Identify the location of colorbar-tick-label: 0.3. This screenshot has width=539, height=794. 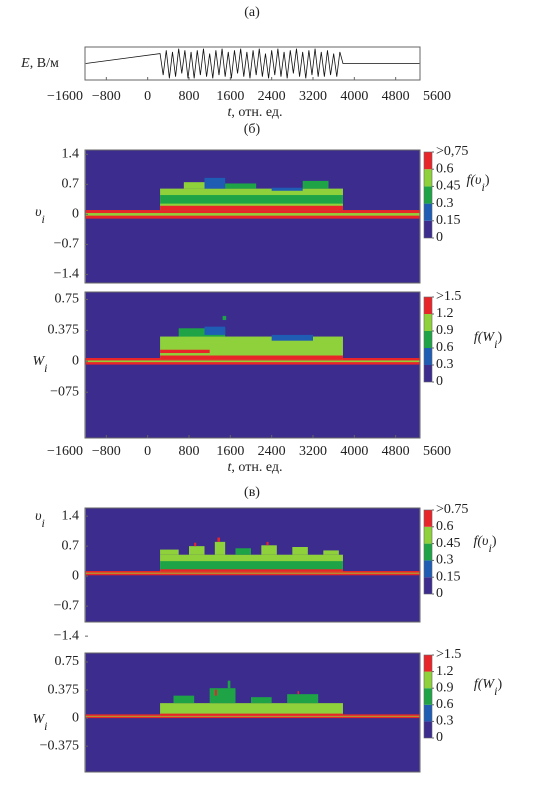
(445, 721).